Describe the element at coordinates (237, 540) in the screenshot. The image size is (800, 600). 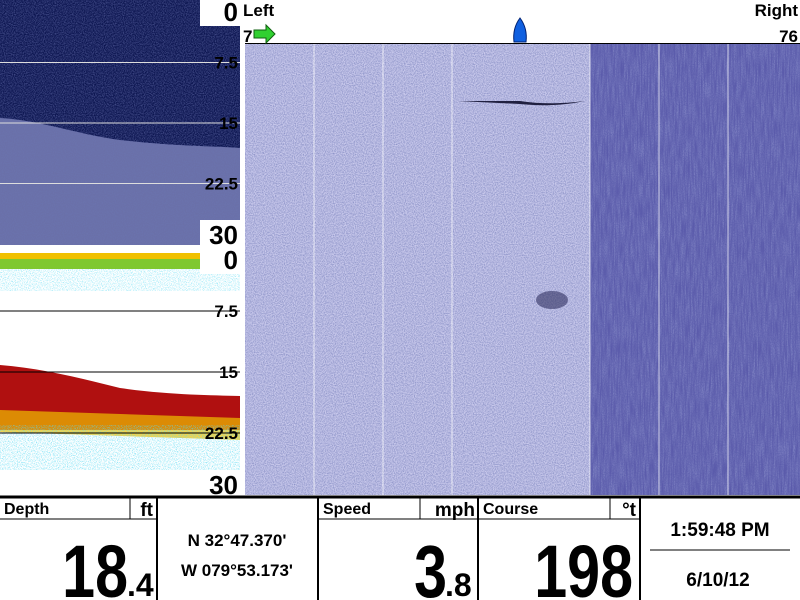
I see `latitude: N 32°47.370'` at that location.